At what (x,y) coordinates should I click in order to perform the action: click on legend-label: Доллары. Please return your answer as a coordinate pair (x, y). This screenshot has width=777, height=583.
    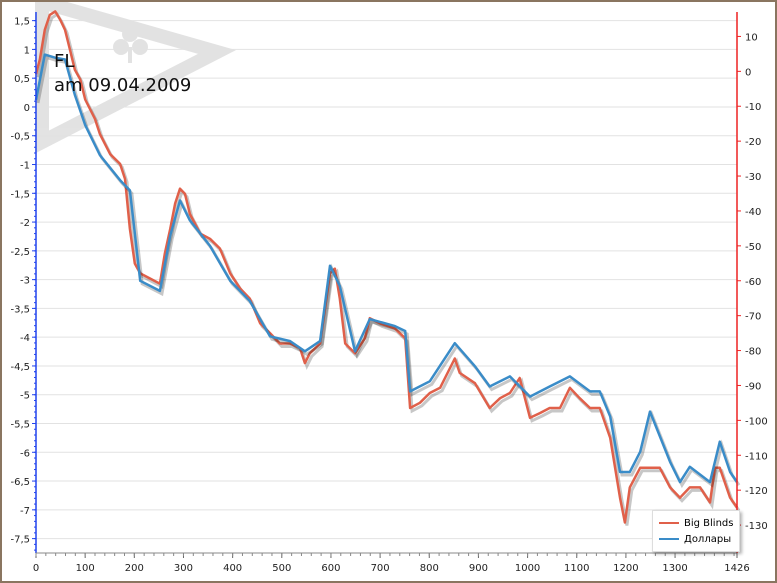
    Looking at the image, I should click on (708, 539).